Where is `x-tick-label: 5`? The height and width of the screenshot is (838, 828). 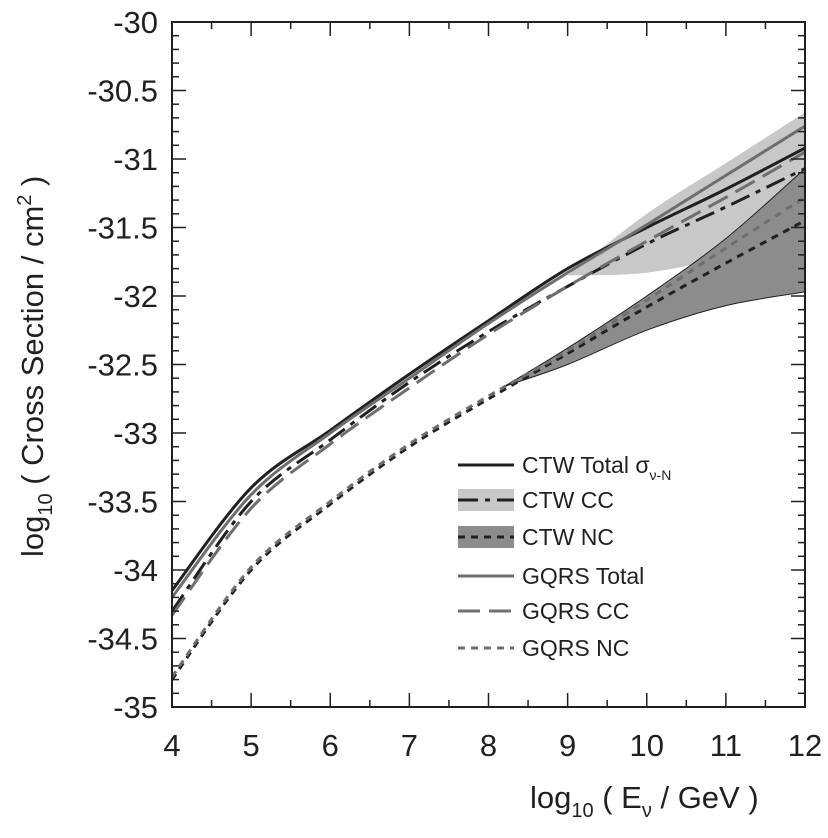 x-tick-label: 5 is located at coordinates (251, 745).